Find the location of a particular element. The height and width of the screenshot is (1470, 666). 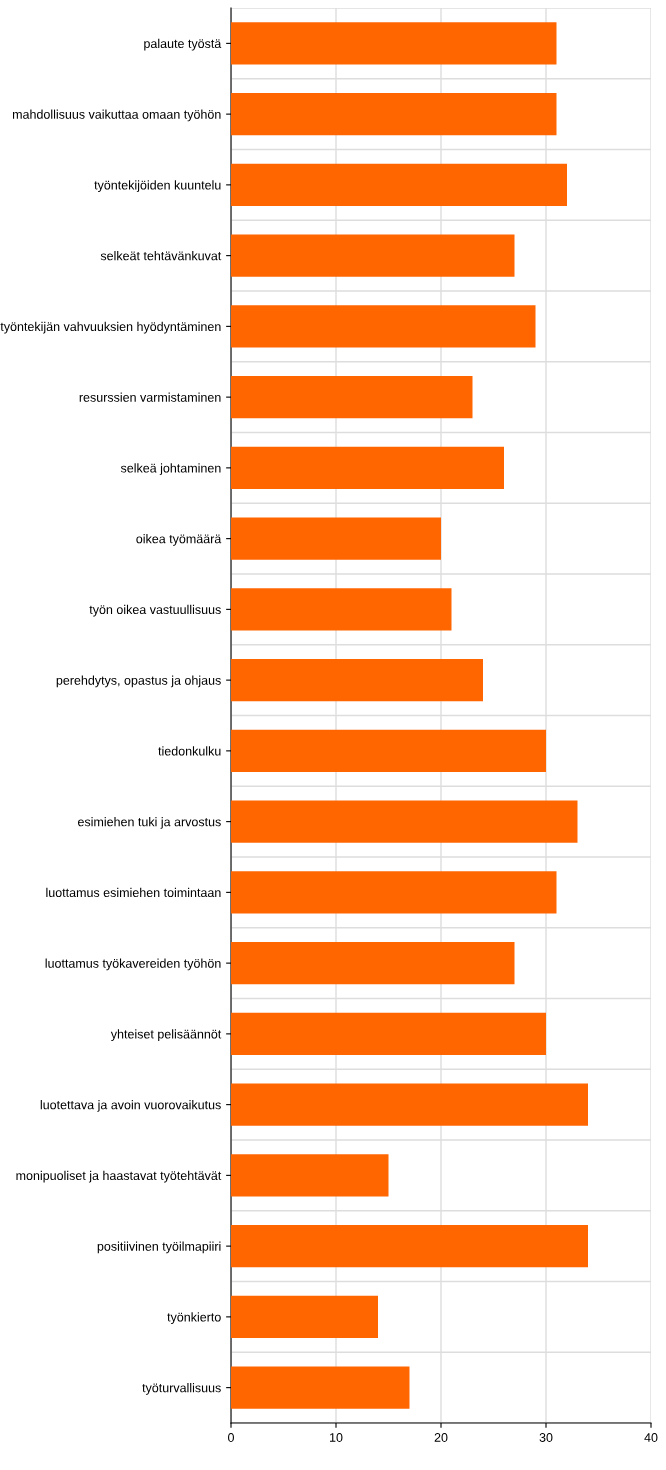

y-tick-label: selkeät tehtävänkuvat is located at coordinates (161, 256).